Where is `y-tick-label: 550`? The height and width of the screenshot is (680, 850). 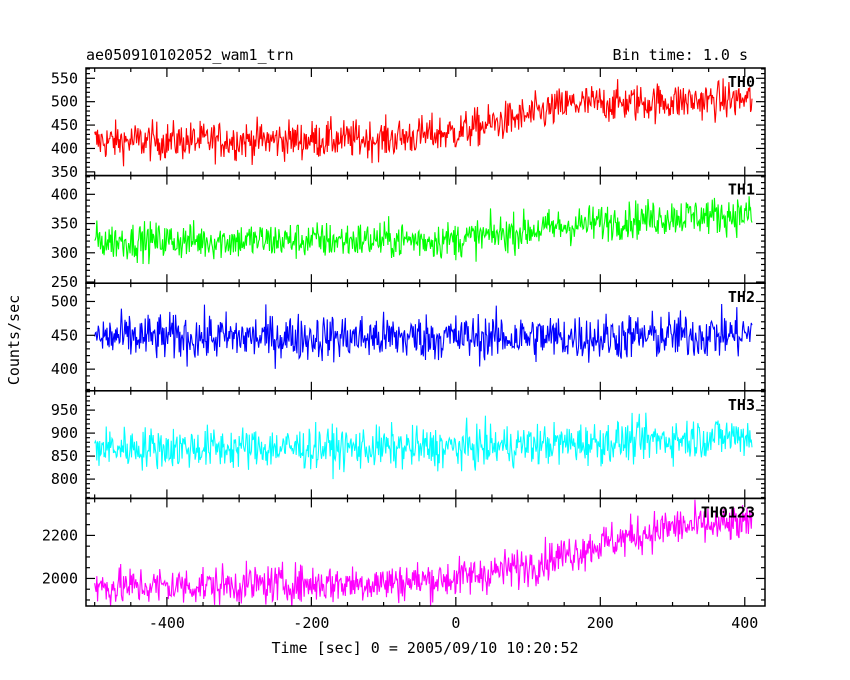 y-tick-label: 550 is located at coordinates (64, 78).